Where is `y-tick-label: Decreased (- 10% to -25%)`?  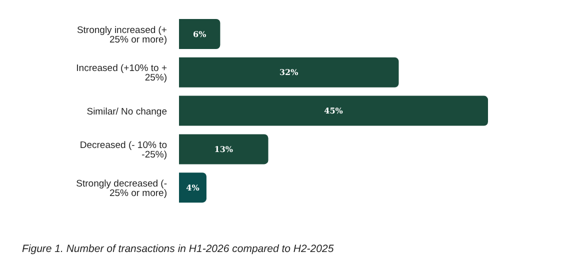
y-tick-label: Decreased (- 10% to -25%) is located at coordinates (123, 150).